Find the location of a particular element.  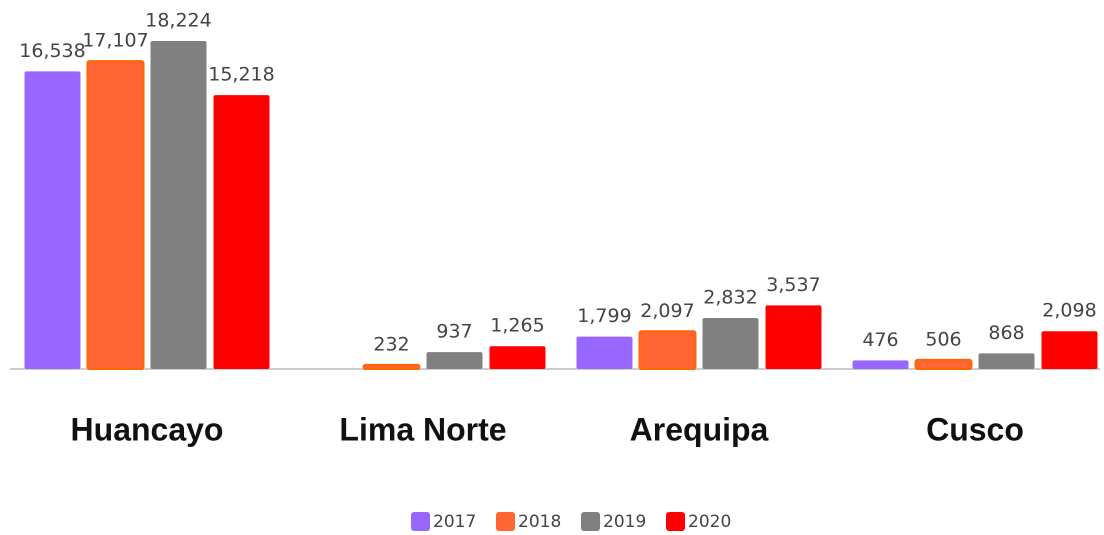

category-label: Cusco is located at coordinates (975, 429).